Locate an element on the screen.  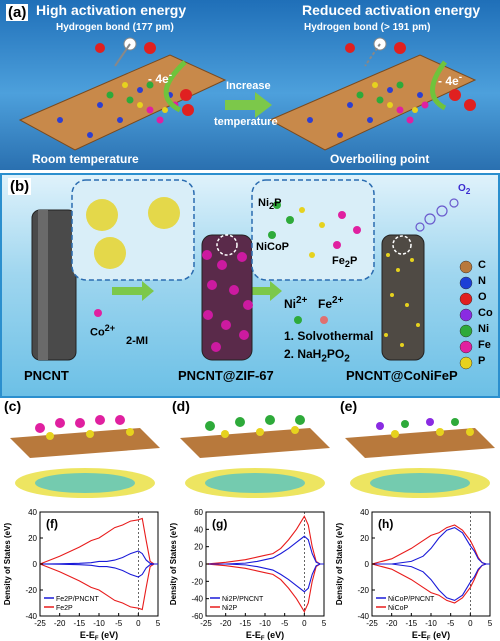
left-reaction-label: - 4e- is located at coordinates (160, 78).